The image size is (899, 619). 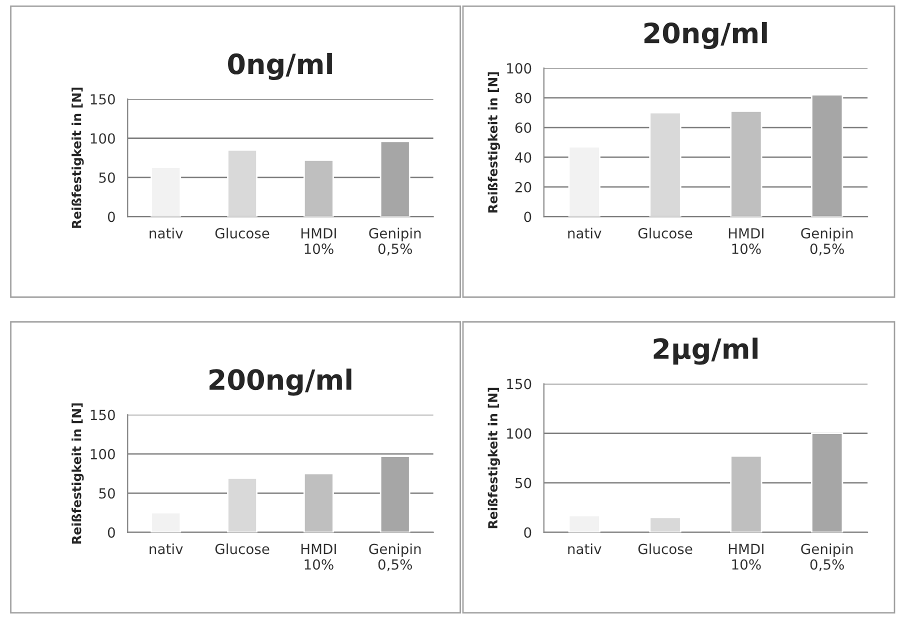 I want to click on y-tick-label: 80, so click(x=523, y=98).